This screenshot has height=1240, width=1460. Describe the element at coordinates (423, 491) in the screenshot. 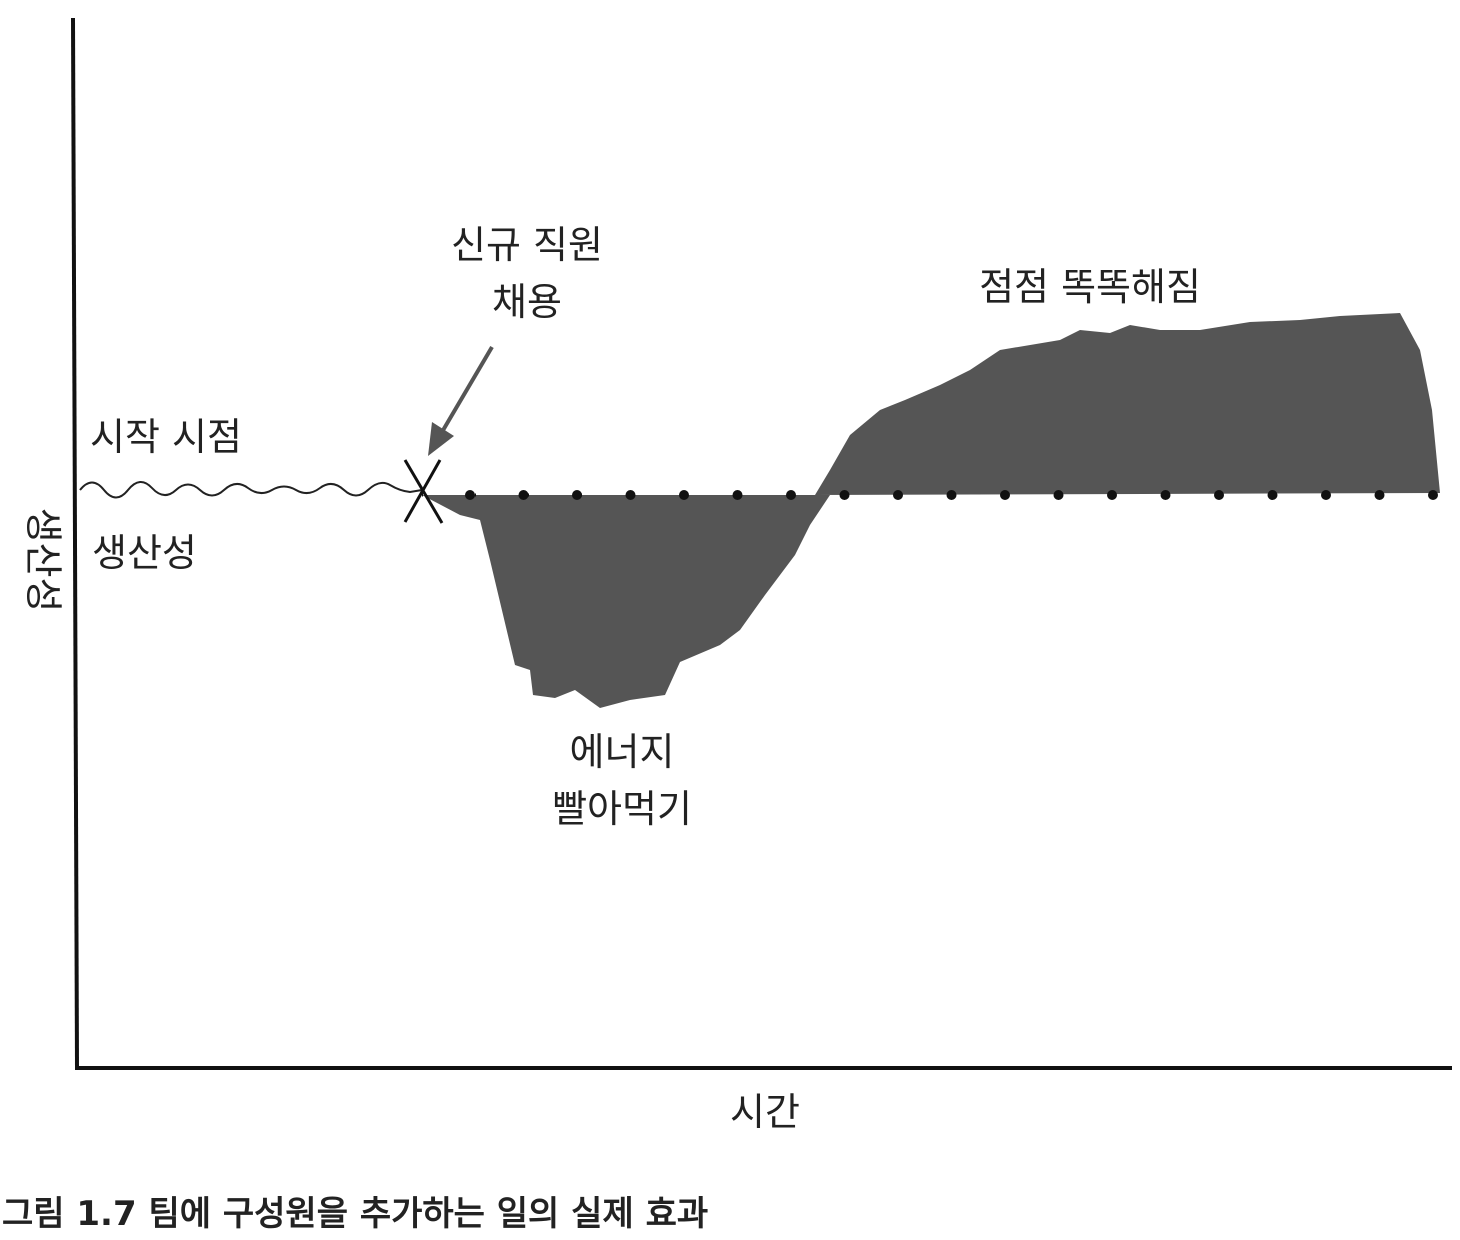

I see `hire-marker` at that location.